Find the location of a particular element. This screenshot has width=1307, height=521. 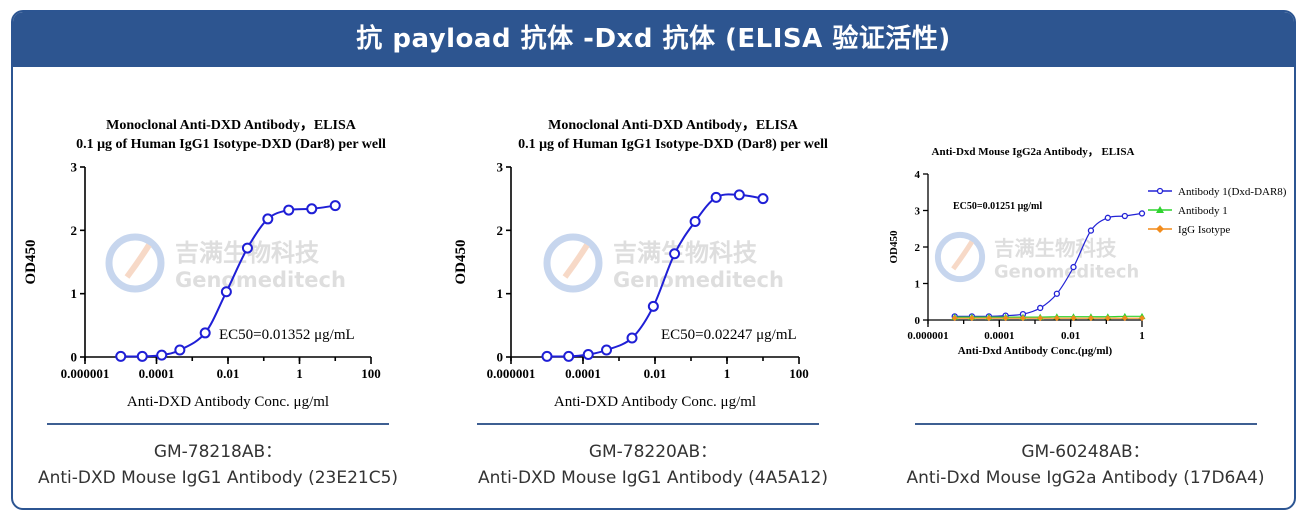

ec50-annotation: EC50=0.01251 μg/ml is located at coordinates (997, 206).